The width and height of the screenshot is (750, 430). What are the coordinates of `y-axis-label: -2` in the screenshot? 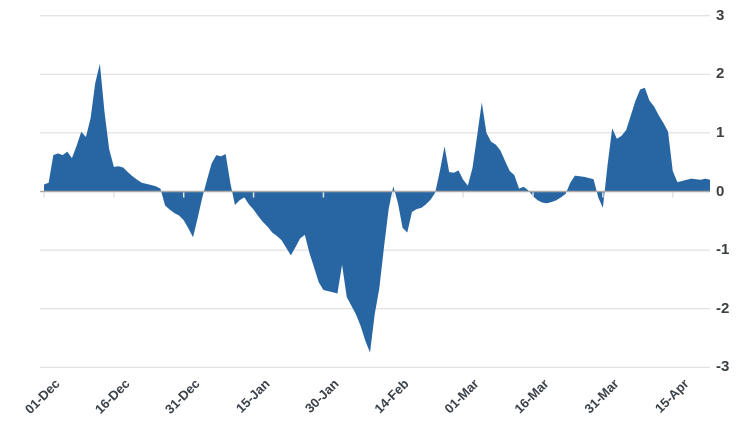 It's located at (723, 308).